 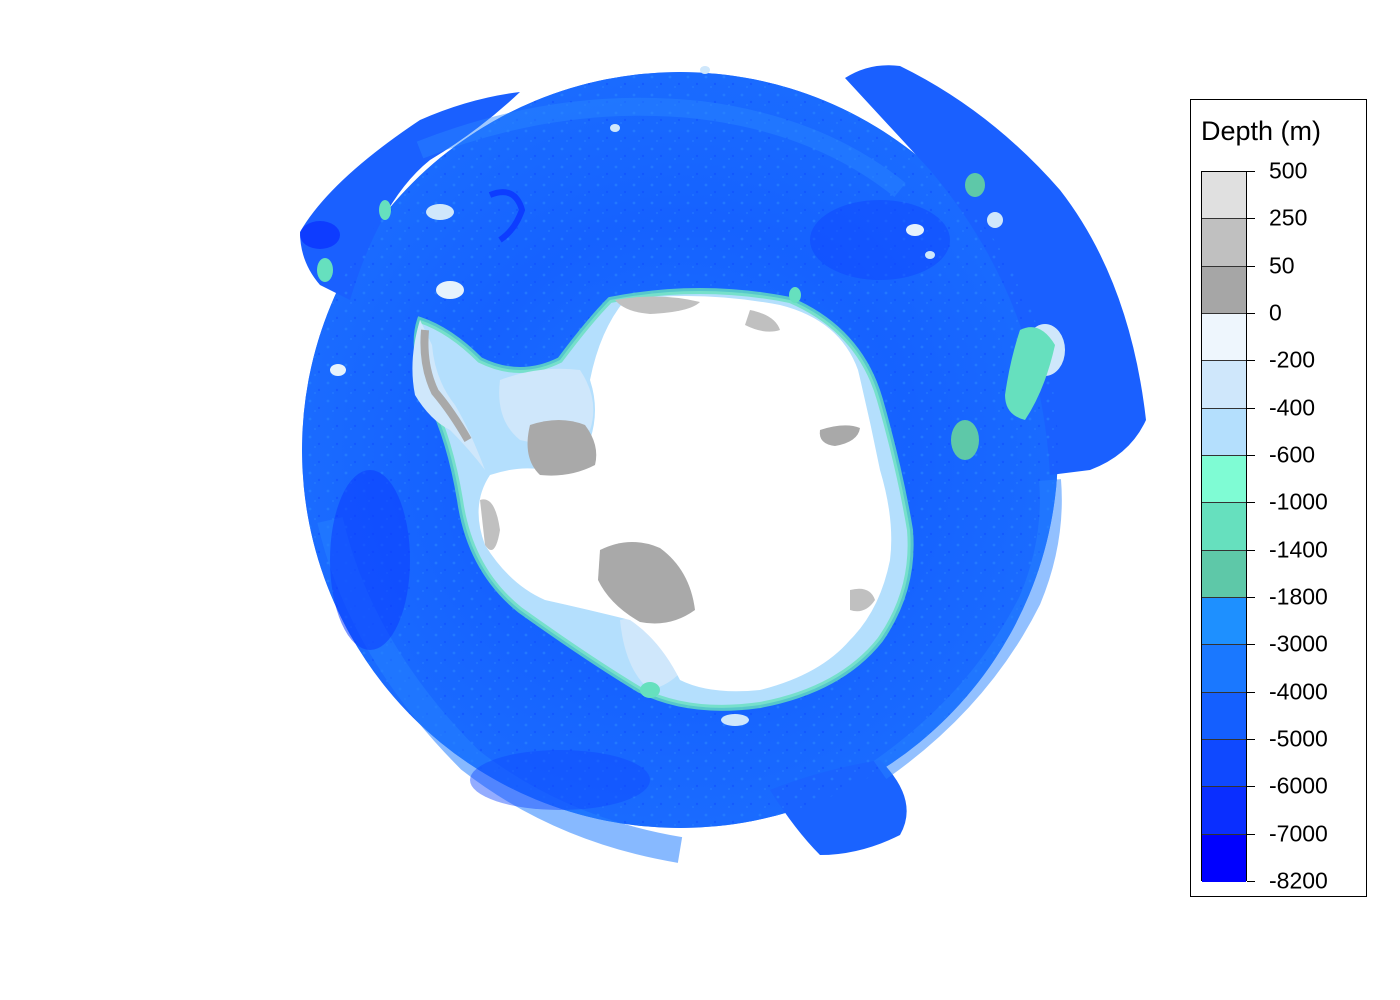 I want to click on legend-tick-label: -1000, so click(x=1298, y=501).